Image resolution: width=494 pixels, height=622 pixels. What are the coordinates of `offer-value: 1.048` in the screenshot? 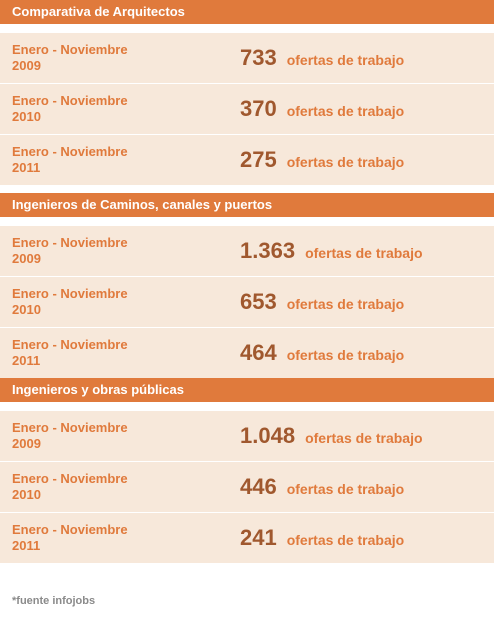 It's located at (268, 435).